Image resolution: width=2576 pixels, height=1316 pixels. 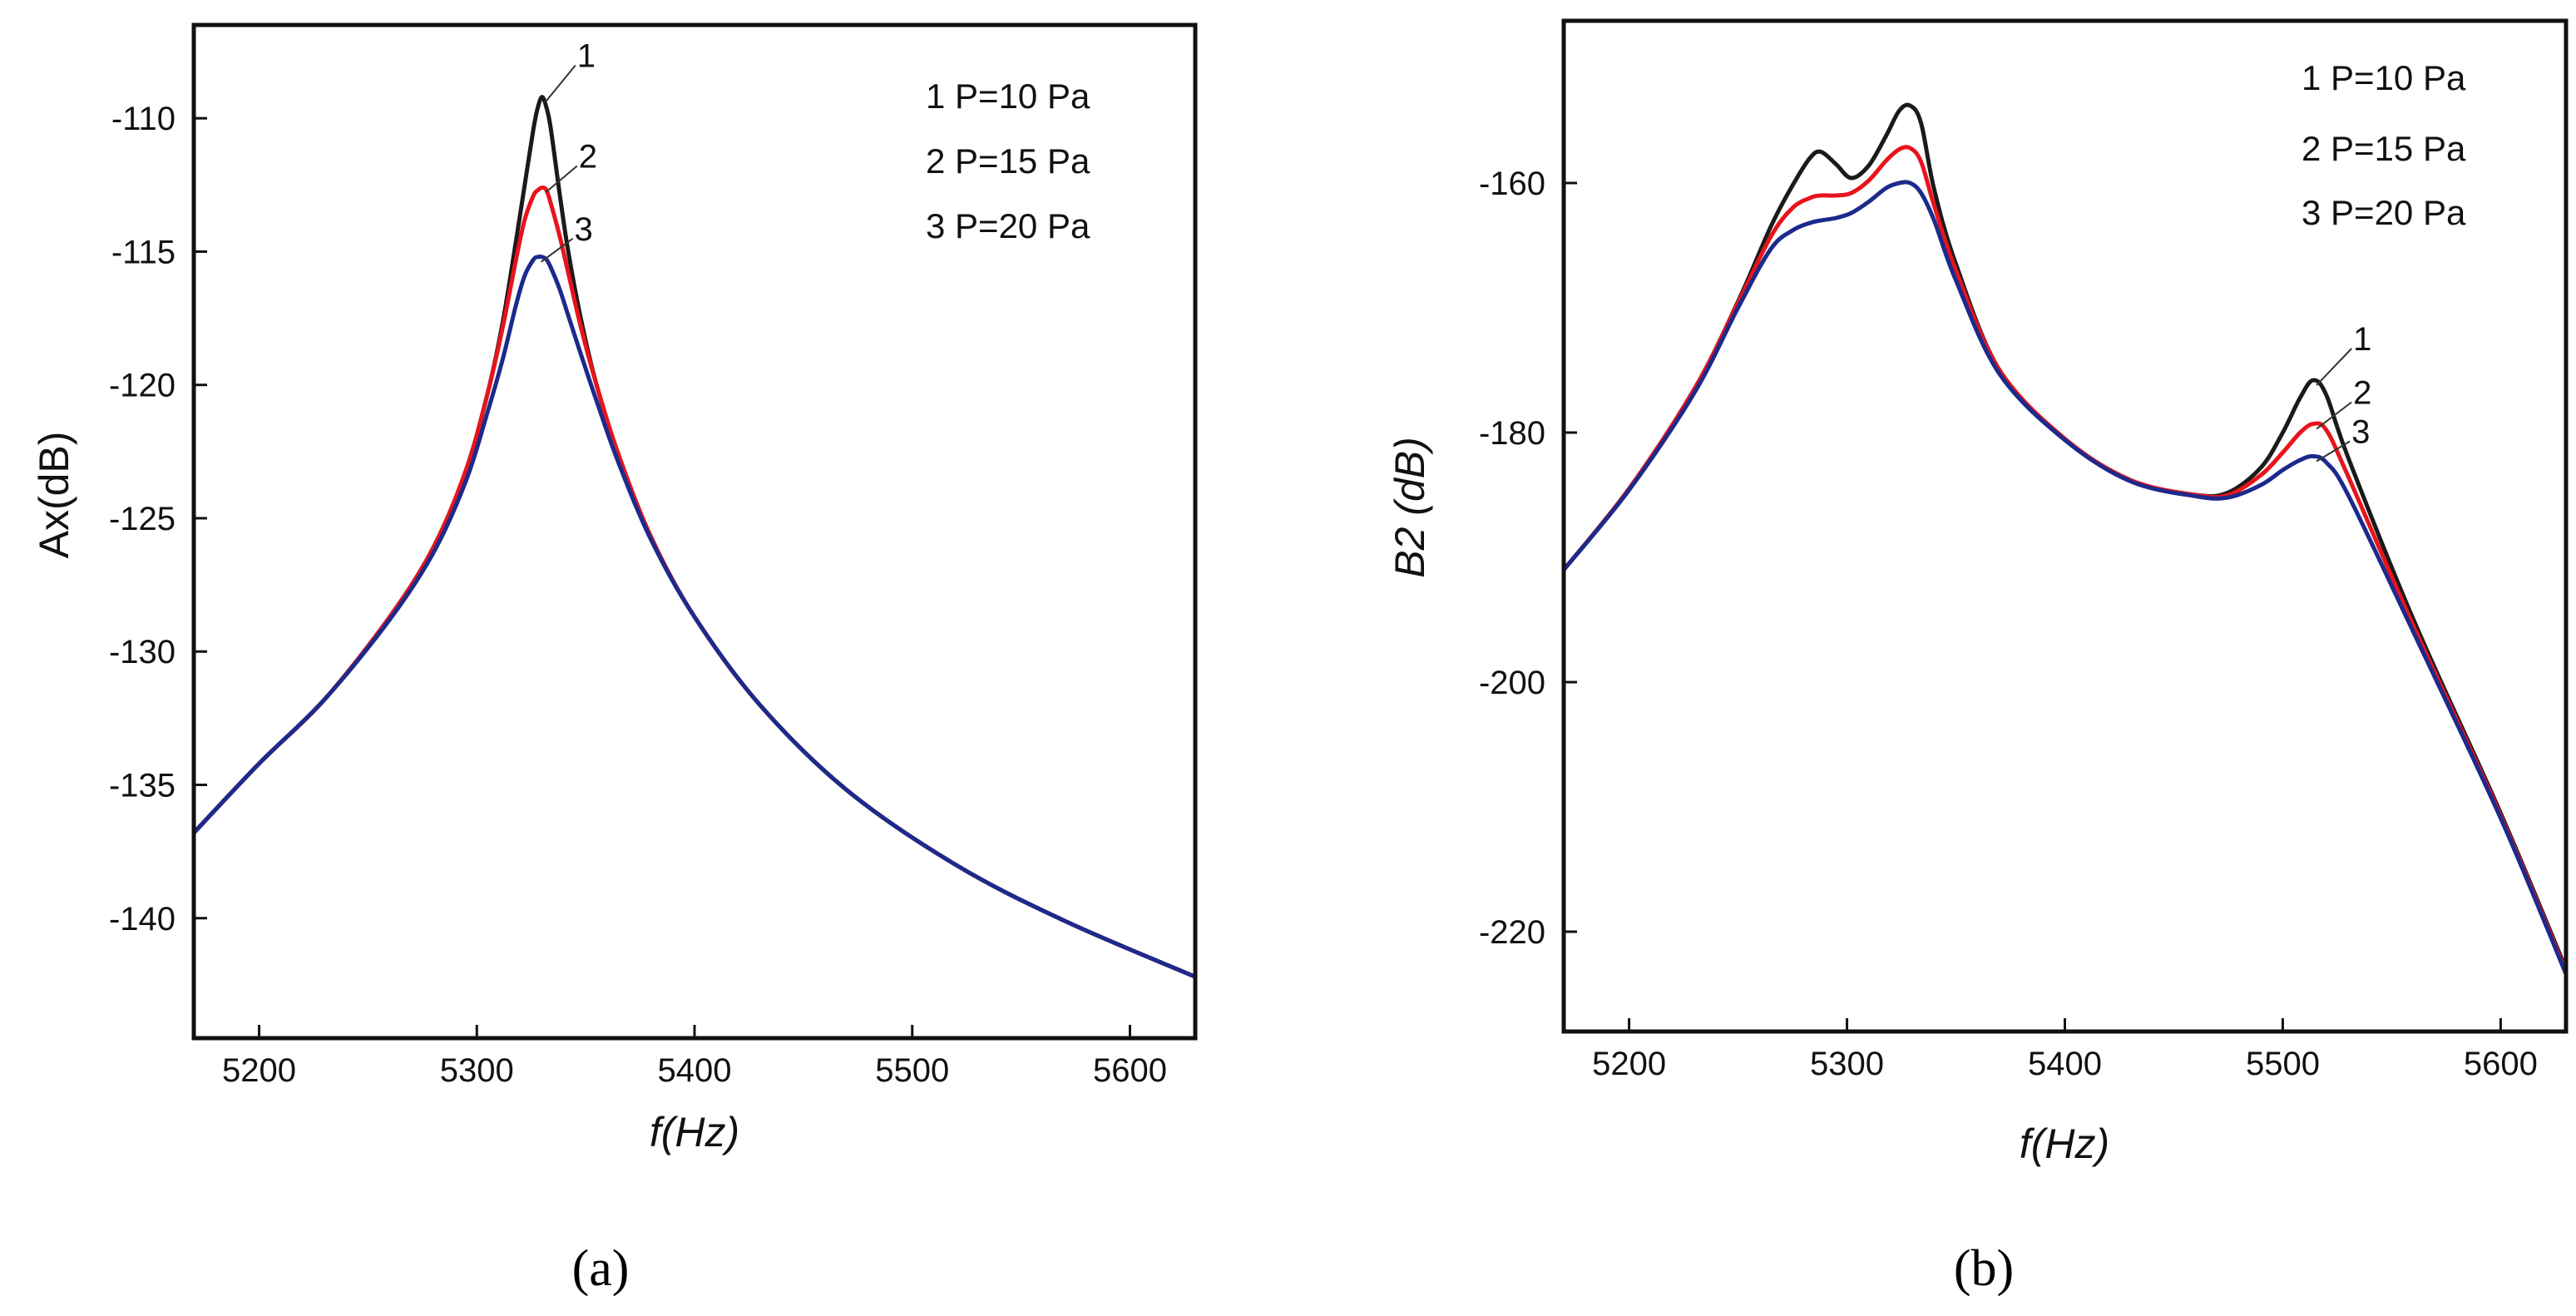 What do you see at coordinates (2501, 1064) in the screenshot?
I see `panel-b-xtick-label: 5600` at bounding box center [2501, 1064].